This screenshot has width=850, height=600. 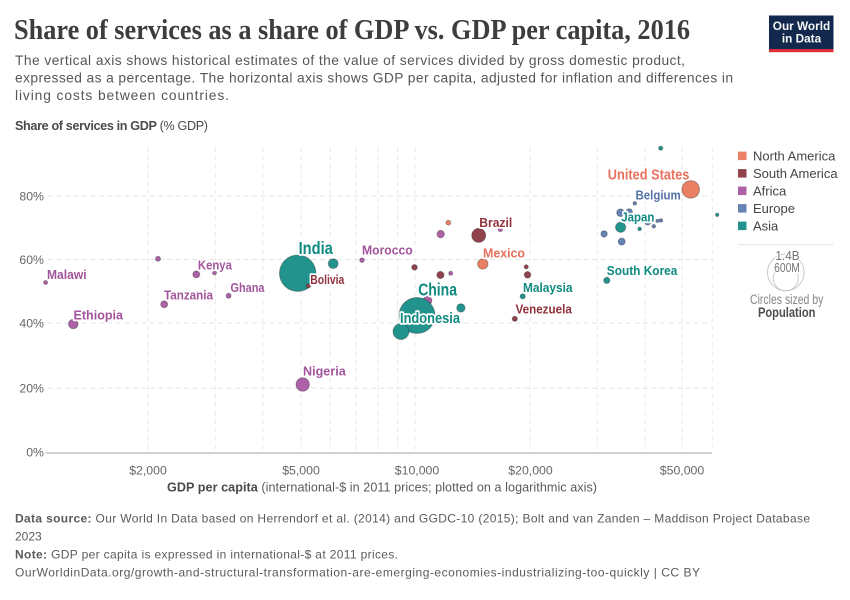 I want to click on svg-text: 2023, so click(x=28, y=537).